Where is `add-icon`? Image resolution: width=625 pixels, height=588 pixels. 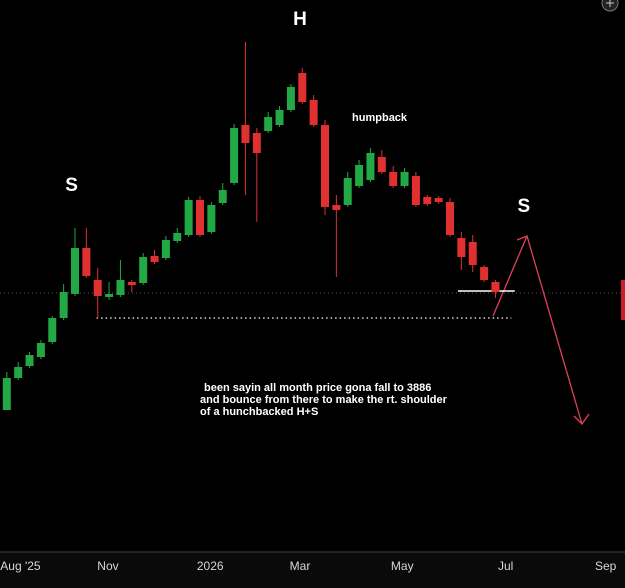
add-icon is located at coordinates (610, 3).